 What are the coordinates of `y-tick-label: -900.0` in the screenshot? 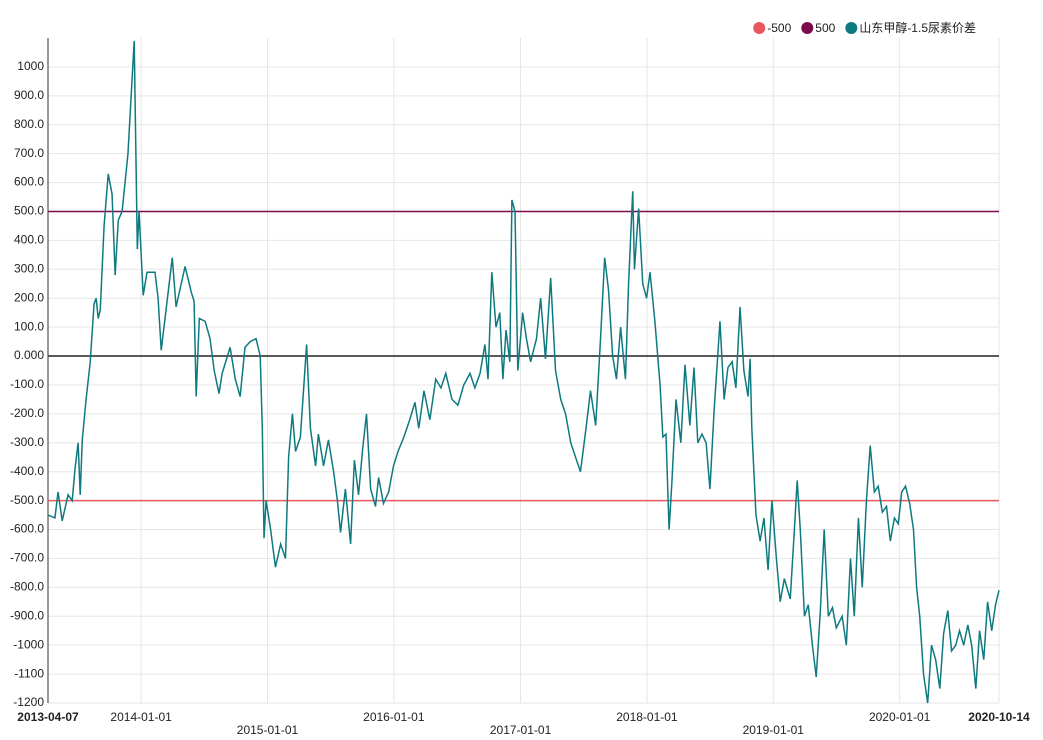 It's located at (27, 615).